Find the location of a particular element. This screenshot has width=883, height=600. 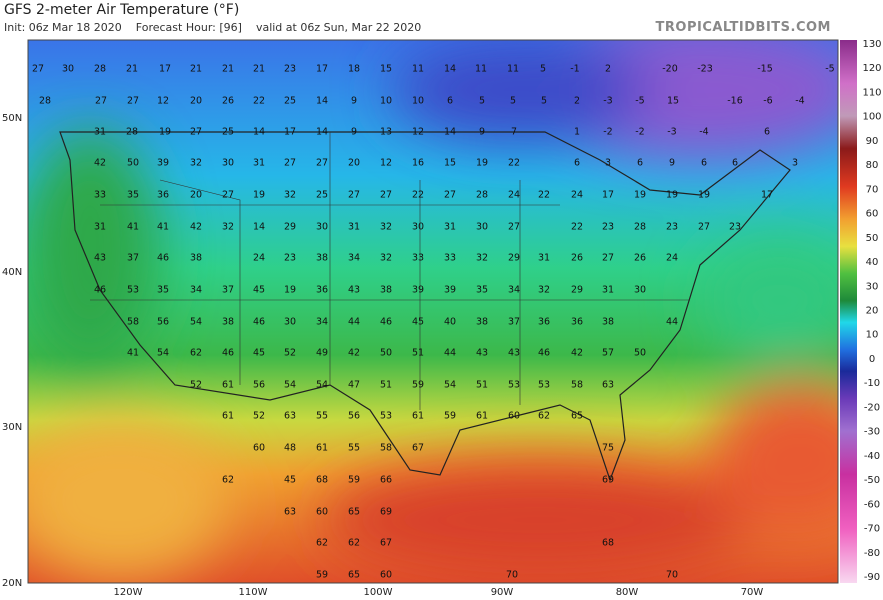

station-value: 49 is located at coordinates (322, 353).